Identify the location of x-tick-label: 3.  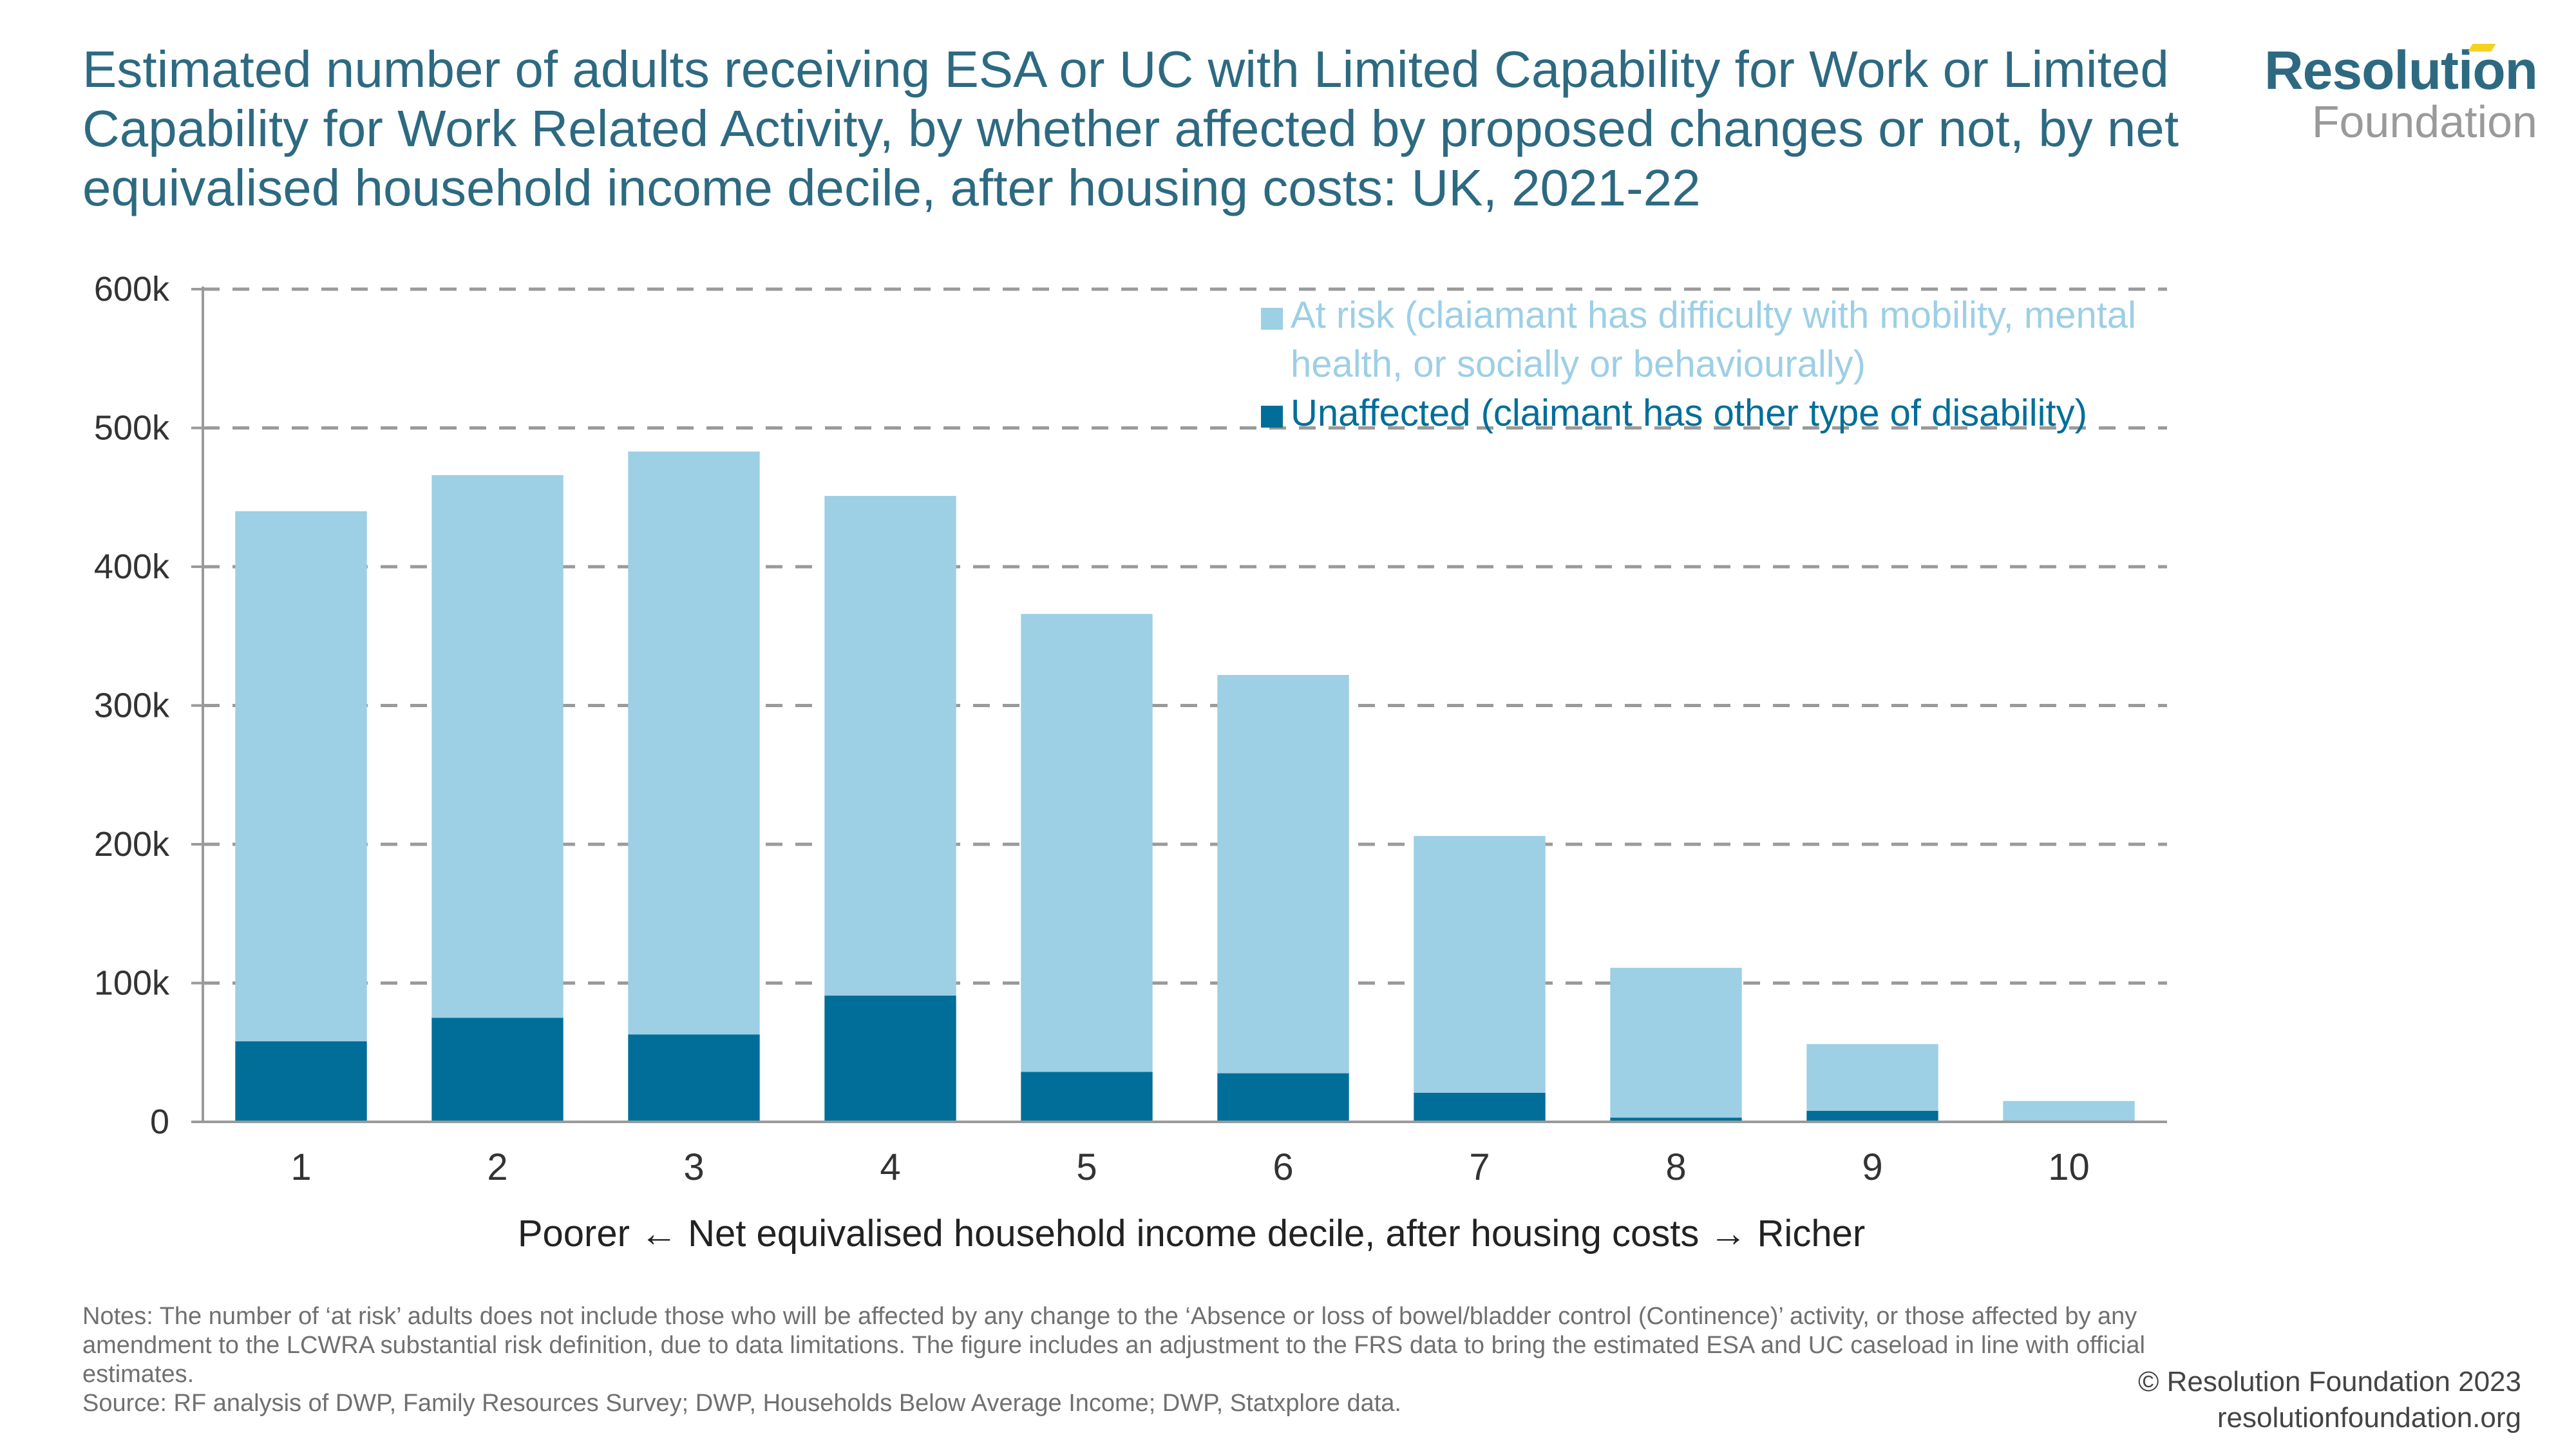
(693, 1167).